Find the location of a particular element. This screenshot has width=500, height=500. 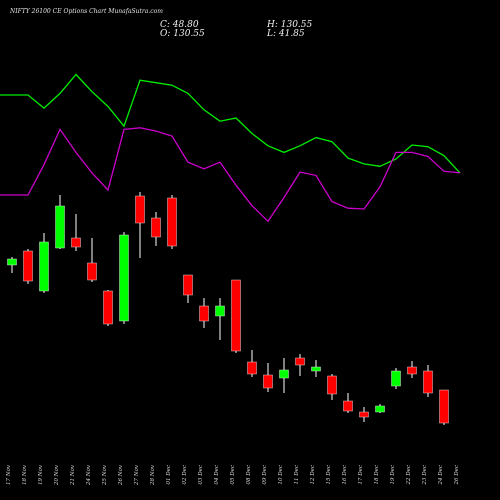

x-tick-label: 03 Dec is located at coordinates (201, 475).